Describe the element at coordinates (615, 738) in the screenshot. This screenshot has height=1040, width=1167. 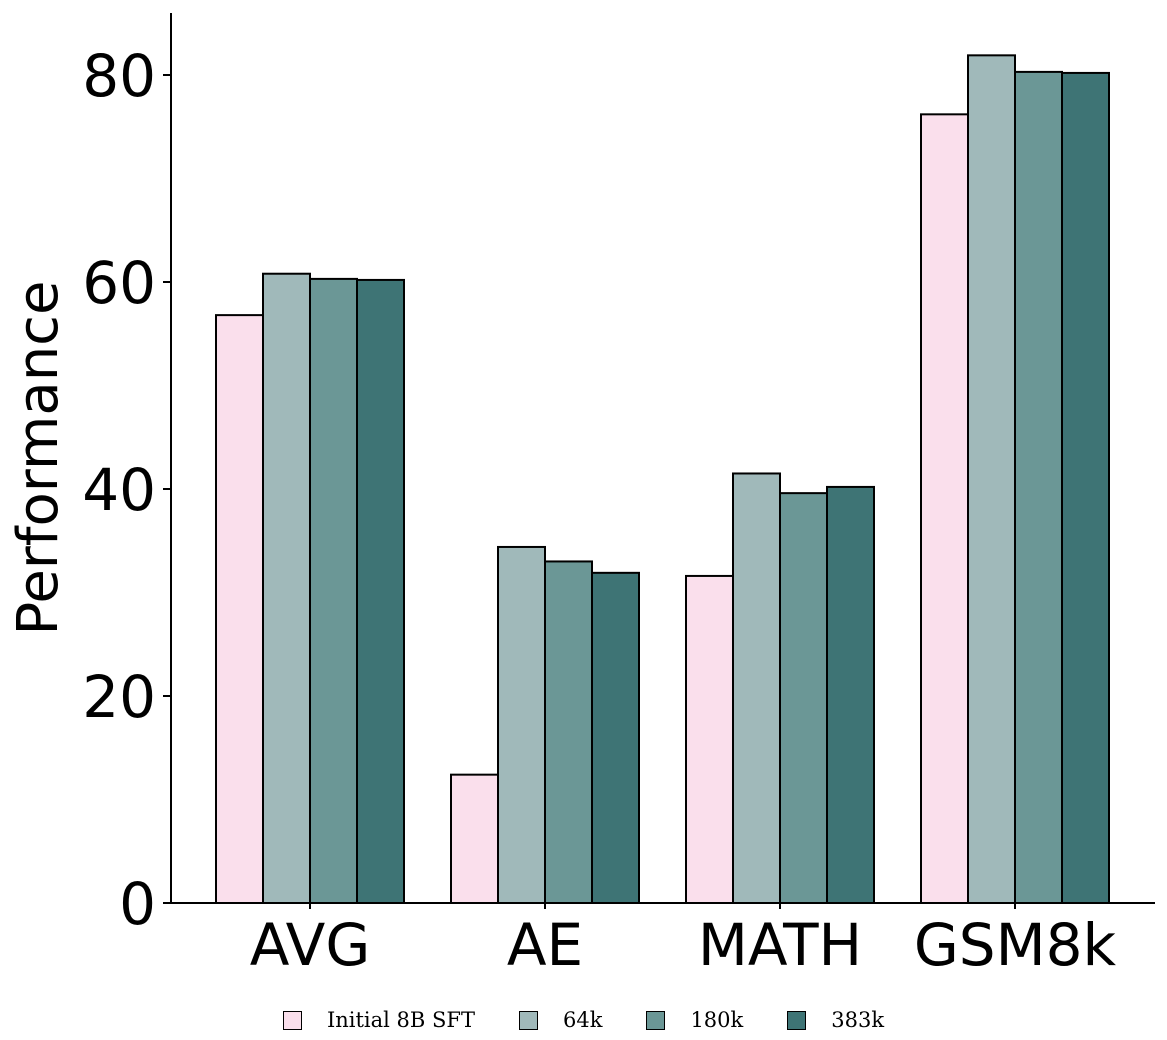
I see `bar-ae-383k` at that location.